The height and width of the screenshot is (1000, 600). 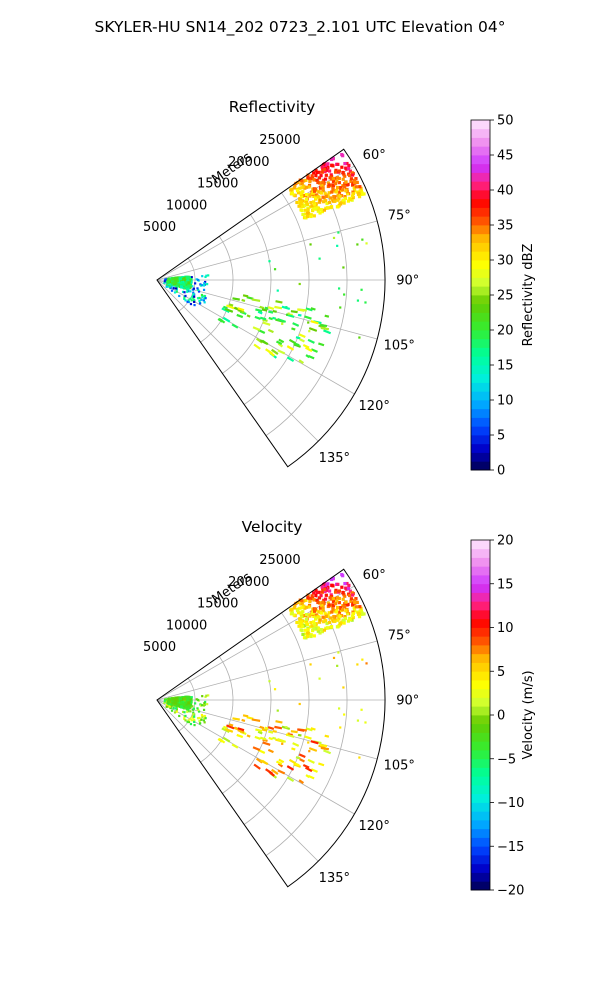 What do you see at coordinates (505, 331) in the screenshot?
I see `colorbar-tick-label: 20` at bounding box center [505, 331].